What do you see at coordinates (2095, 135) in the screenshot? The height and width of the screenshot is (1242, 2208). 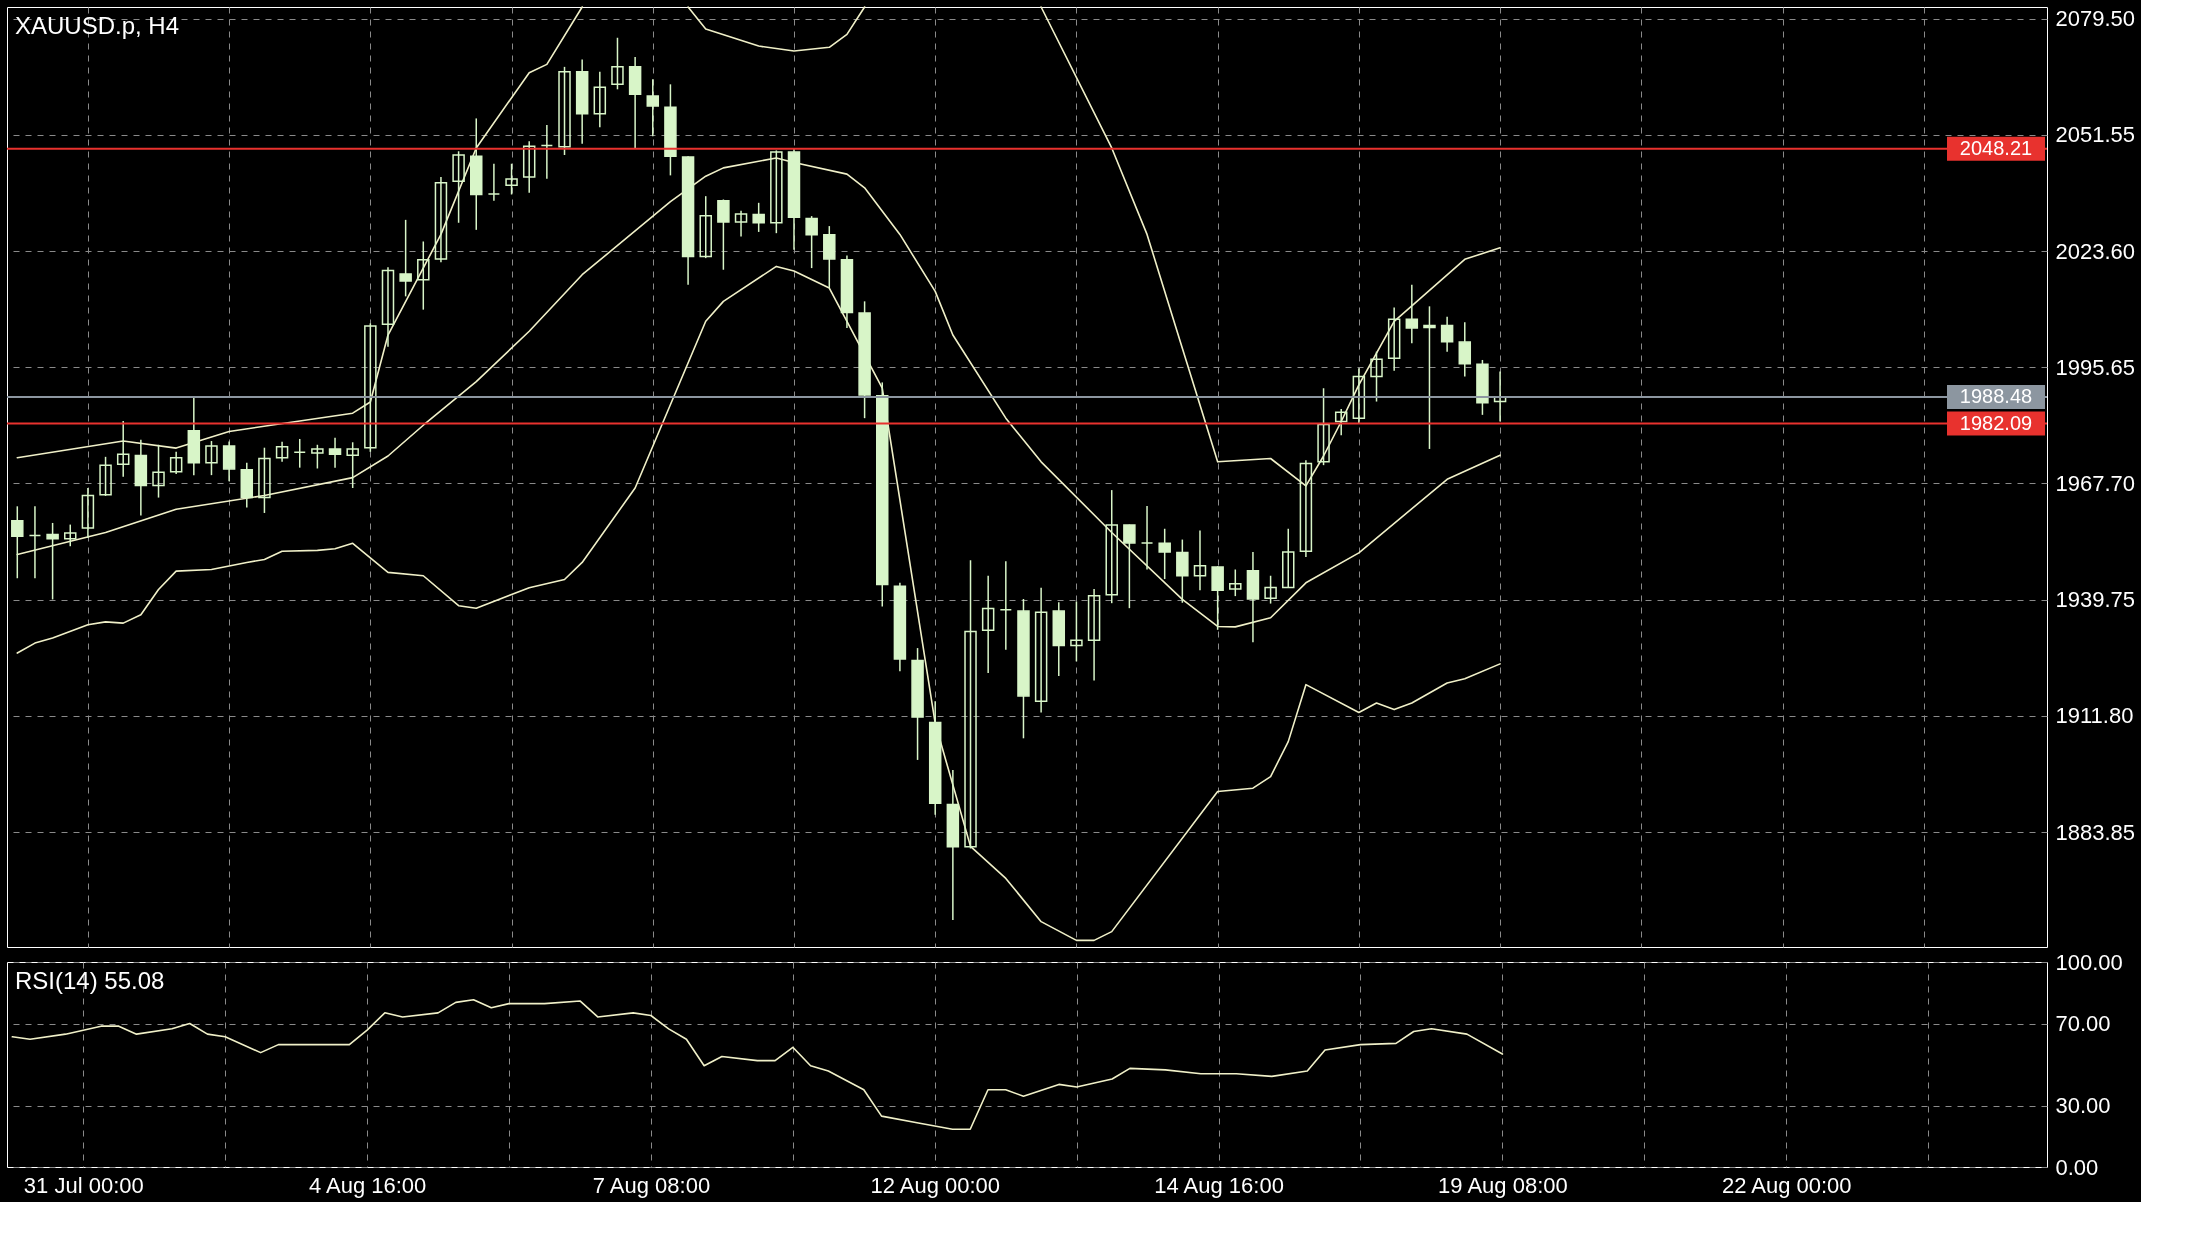 I see `y-tick-label: 2051.55` at bounding box center [2095, 135].